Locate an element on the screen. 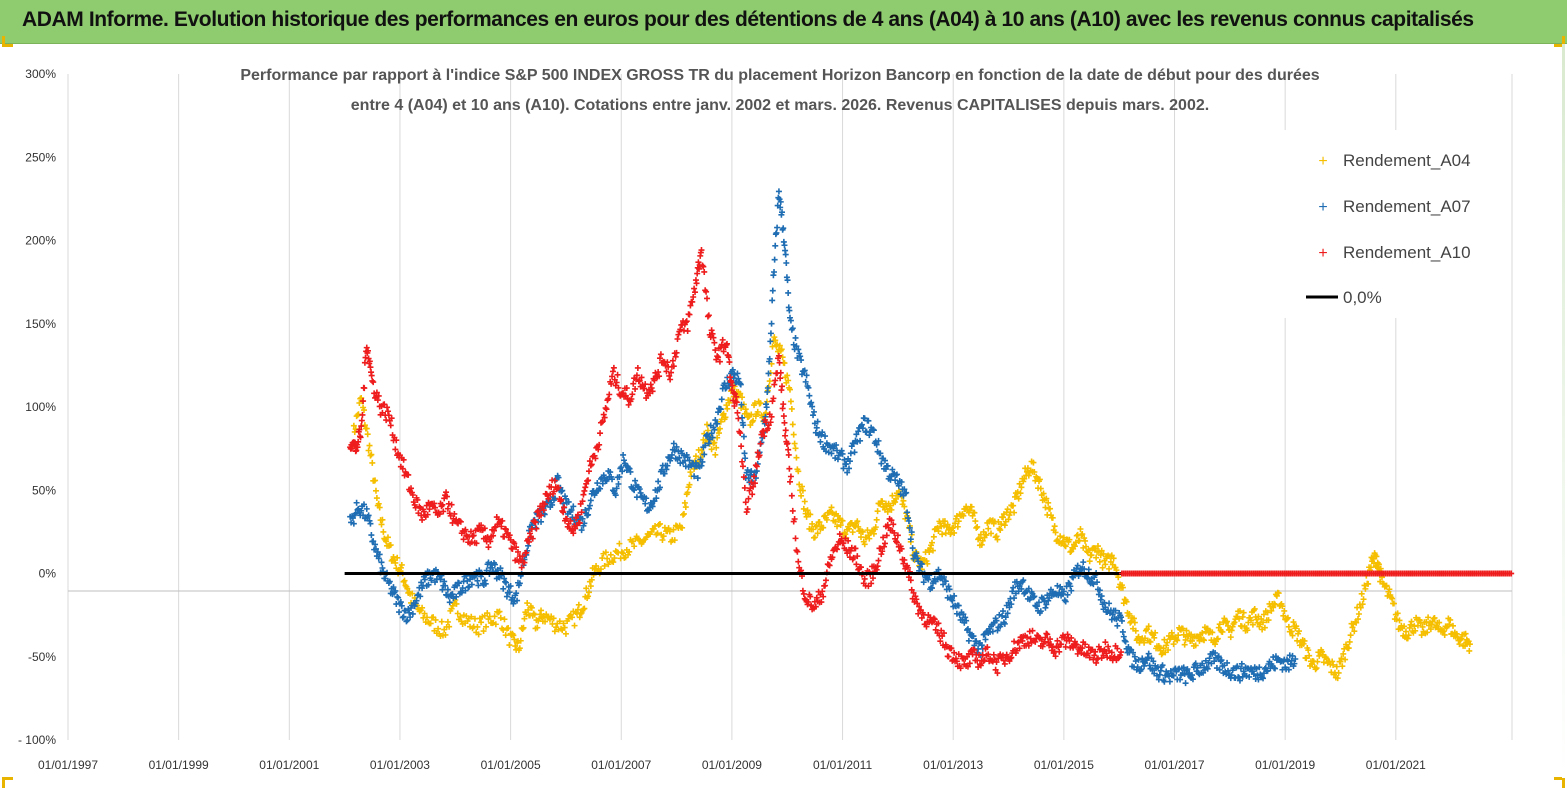 Image resolution: width=1567 pixels, height=790 pixels. x-tick-label: 01/01/2005 is located at coordinates (511, 765).